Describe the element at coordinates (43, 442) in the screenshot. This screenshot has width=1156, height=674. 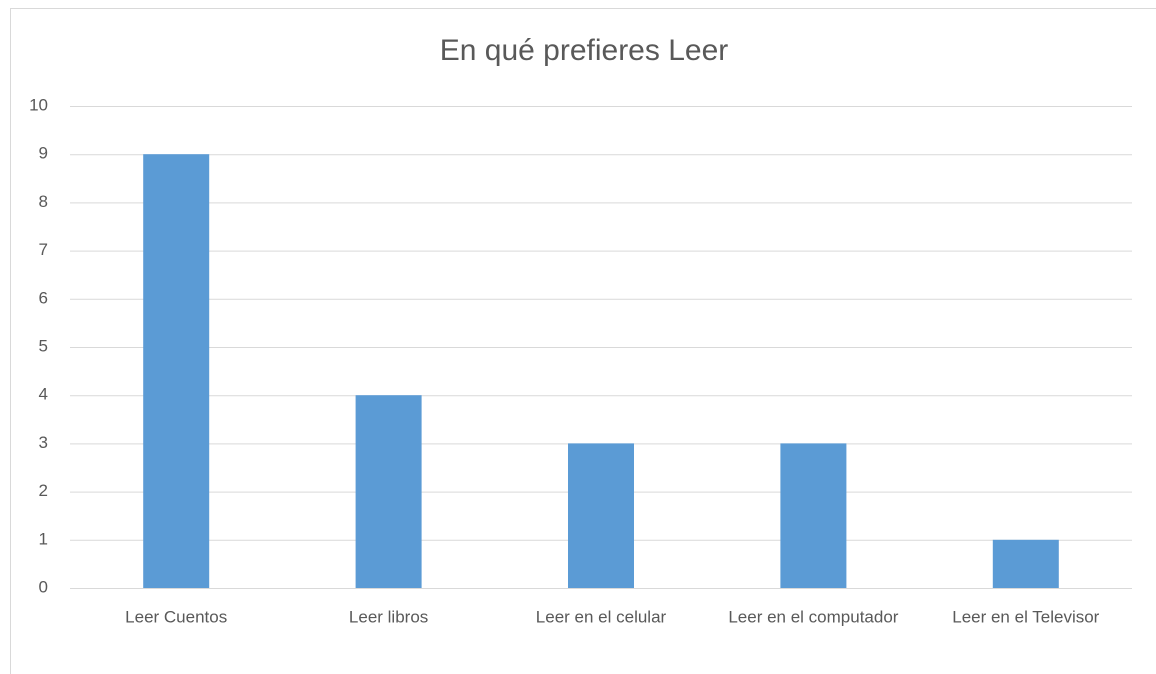
I see `y-tick-label: 3` at that location.